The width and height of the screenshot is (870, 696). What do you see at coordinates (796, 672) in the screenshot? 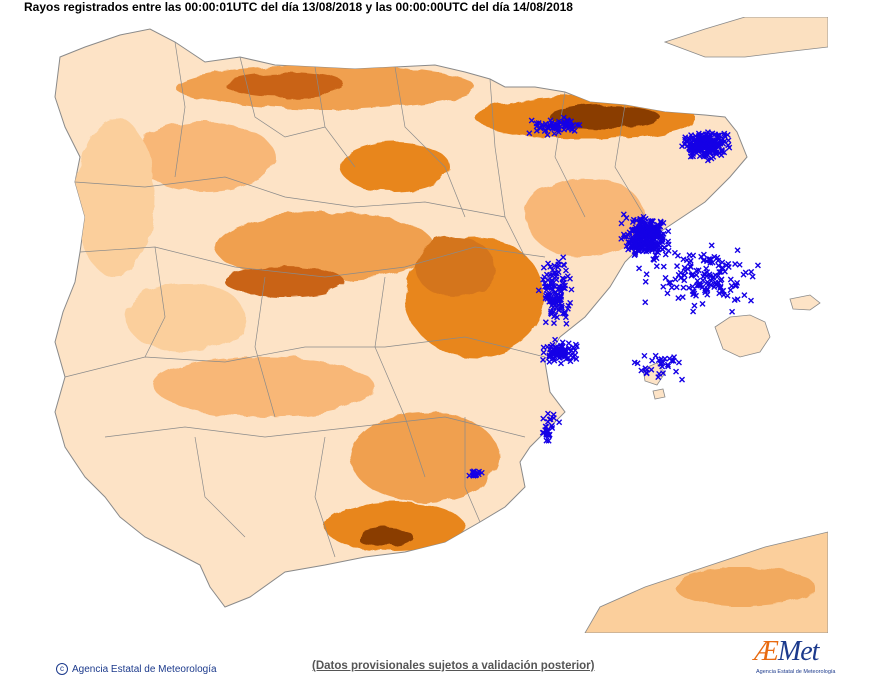
I see `aemet-logo-subtext: Agencia Estatal de Meteorología` at bounding box center [796, 672].